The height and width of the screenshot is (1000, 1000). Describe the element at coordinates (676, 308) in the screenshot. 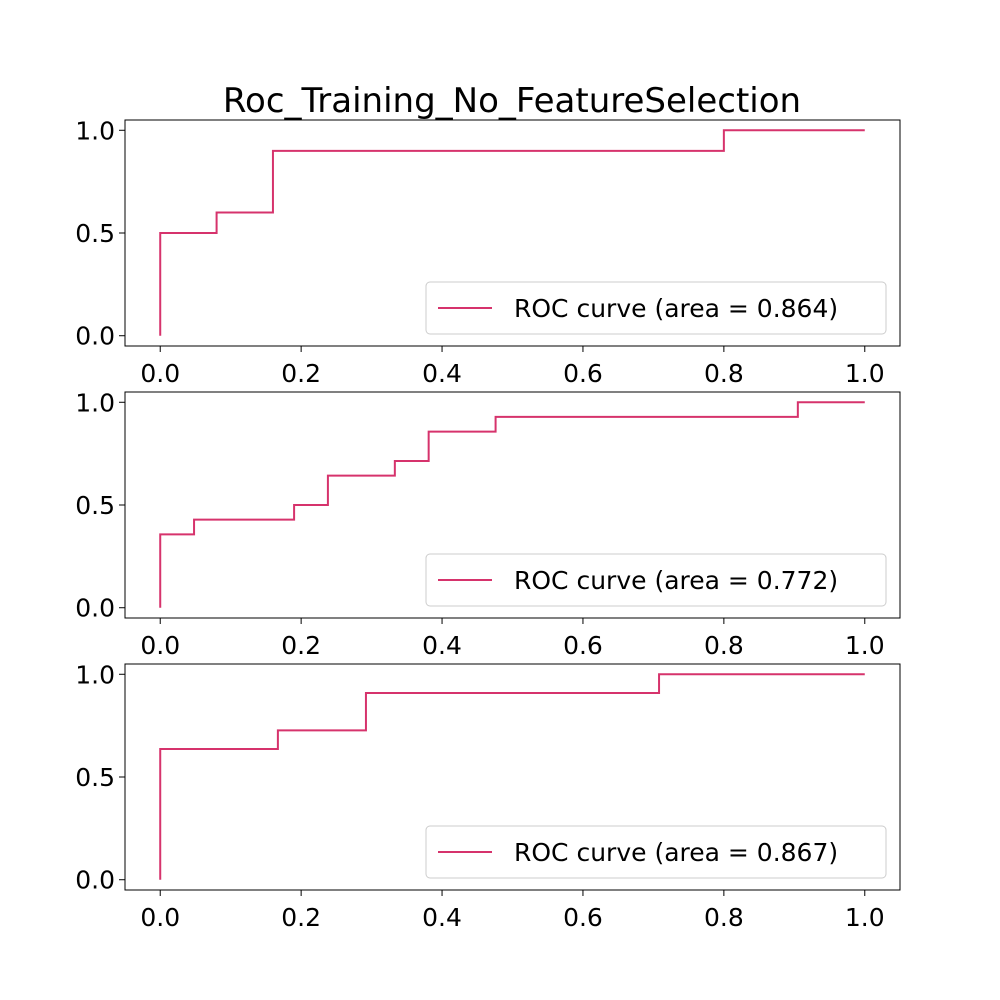

I see `legend-label: ROC curve (area = 0.864)` at that location.